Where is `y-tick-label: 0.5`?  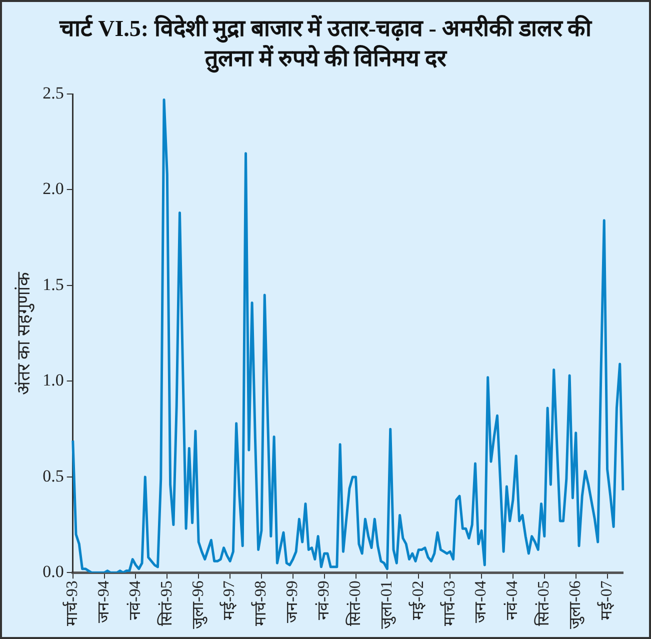
y-tick-label: 0.5 is located at coordinates (53, 476).